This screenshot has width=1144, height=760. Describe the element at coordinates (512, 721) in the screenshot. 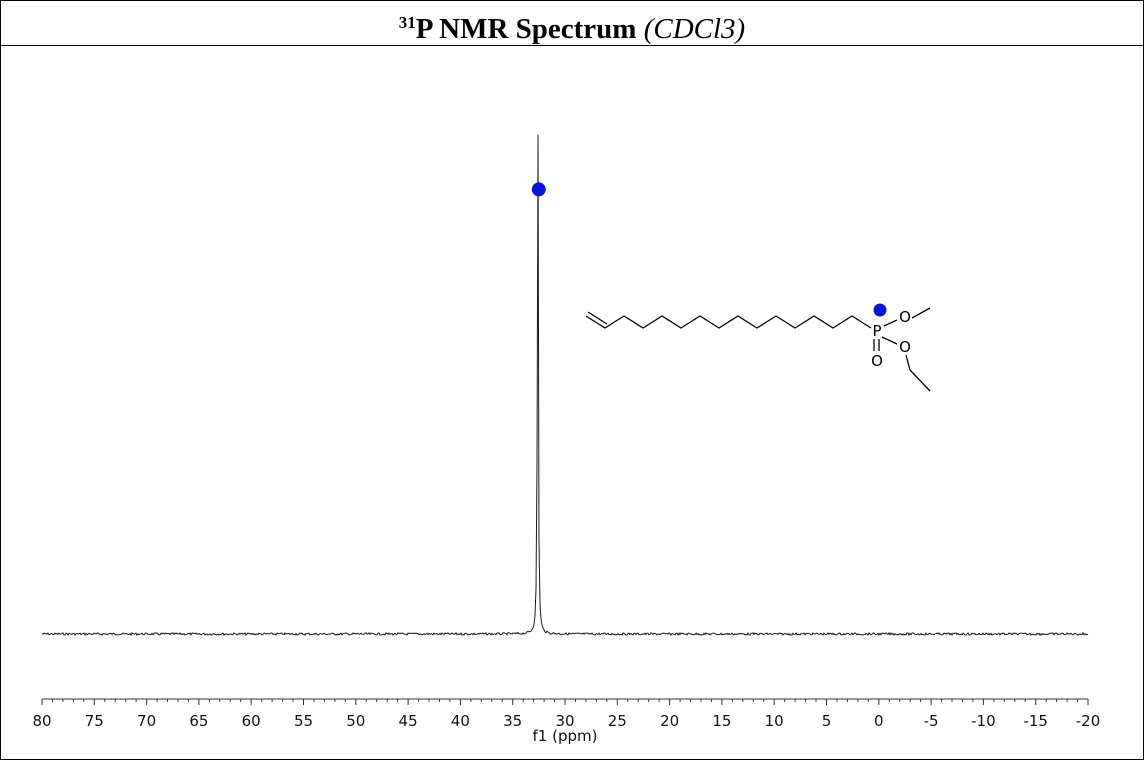

I see `x-tick-label: 35` at that location.